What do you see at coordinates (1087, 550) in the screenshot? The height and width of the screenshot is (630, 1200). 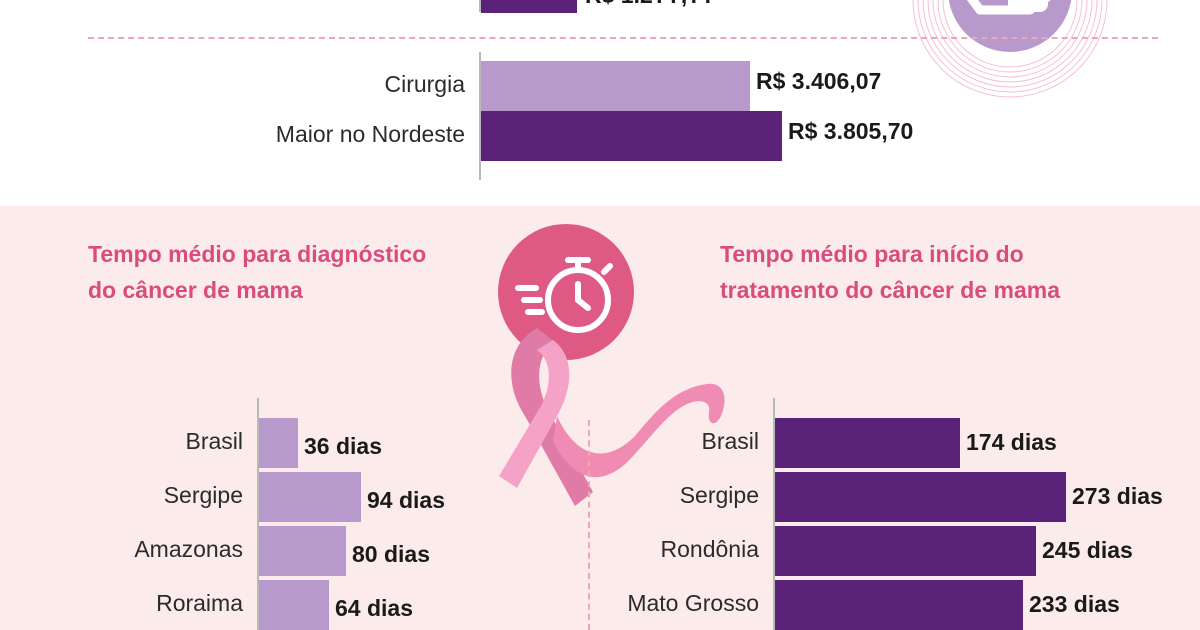 I see `value-label: 245 dias` at bounding box center [1087, 550].